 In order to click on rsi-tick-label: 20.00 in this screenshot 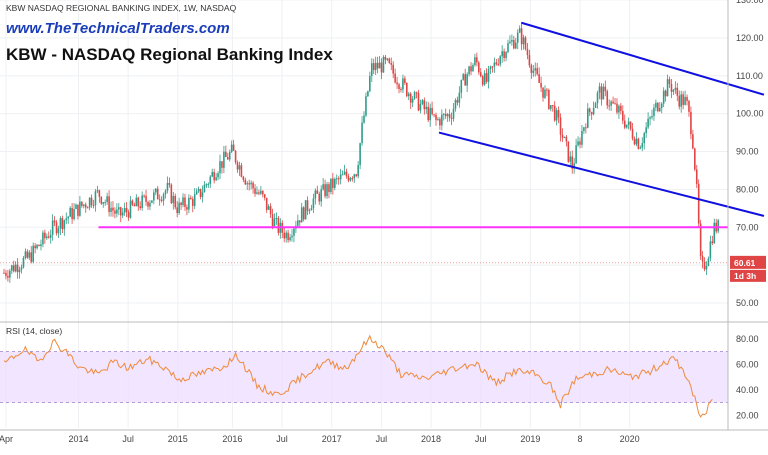, I will do `click(747, 415)`.